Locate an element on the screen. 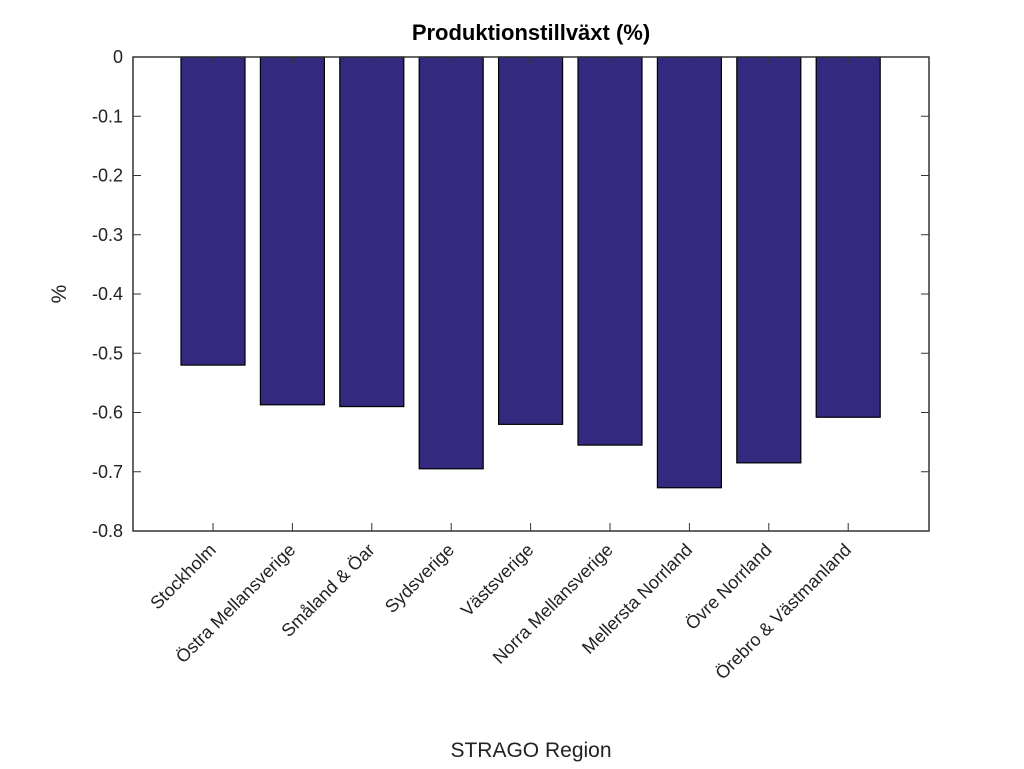  x-tick-label: Sydsverige is located at coordinates (419, 578).